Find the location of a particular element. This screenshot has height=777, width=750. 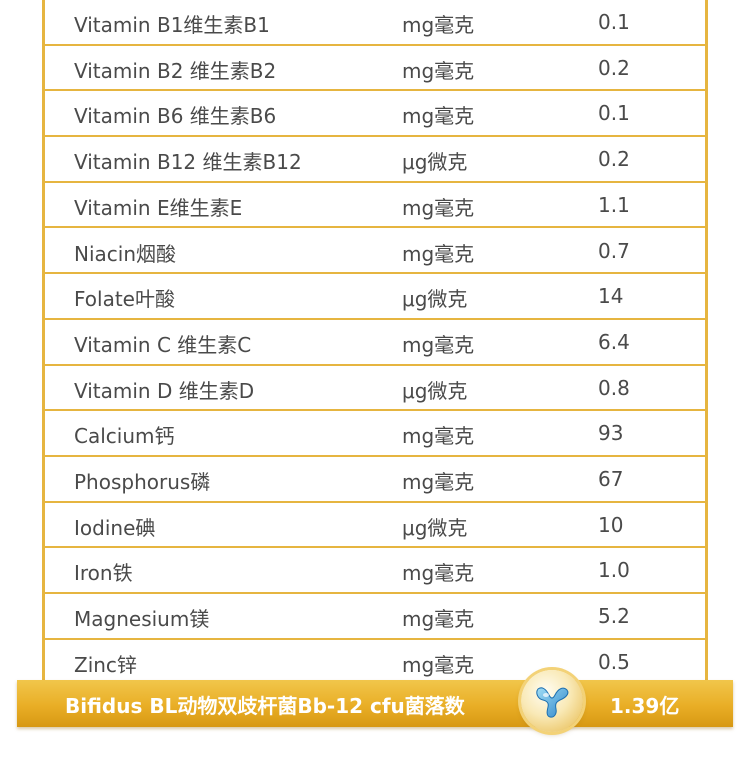

table-row: Phosphorus磷 mg毫克 67 is located at coordinates (375, 480).